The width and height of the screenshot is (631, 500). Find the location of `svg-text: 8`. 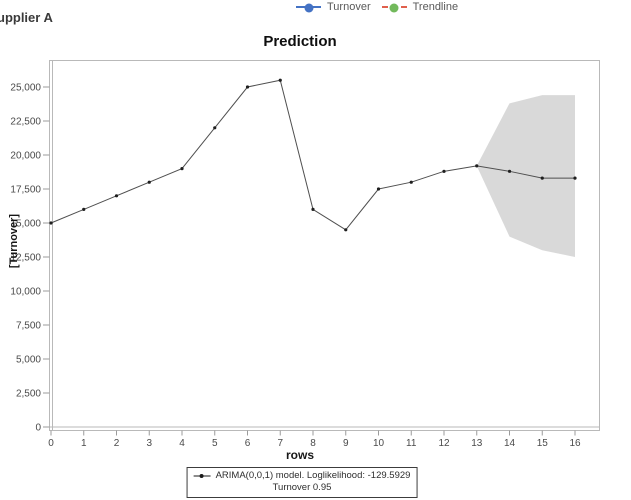

svg-text: 8 is located at coordinates (313, 443).